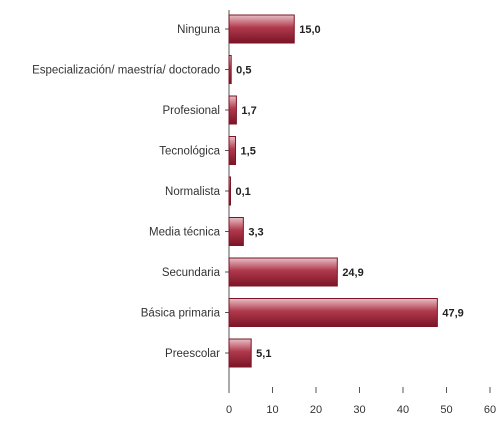 This screenshot has width=499, height=424. I want to click on value-label: 0,5, so click(243, 71).